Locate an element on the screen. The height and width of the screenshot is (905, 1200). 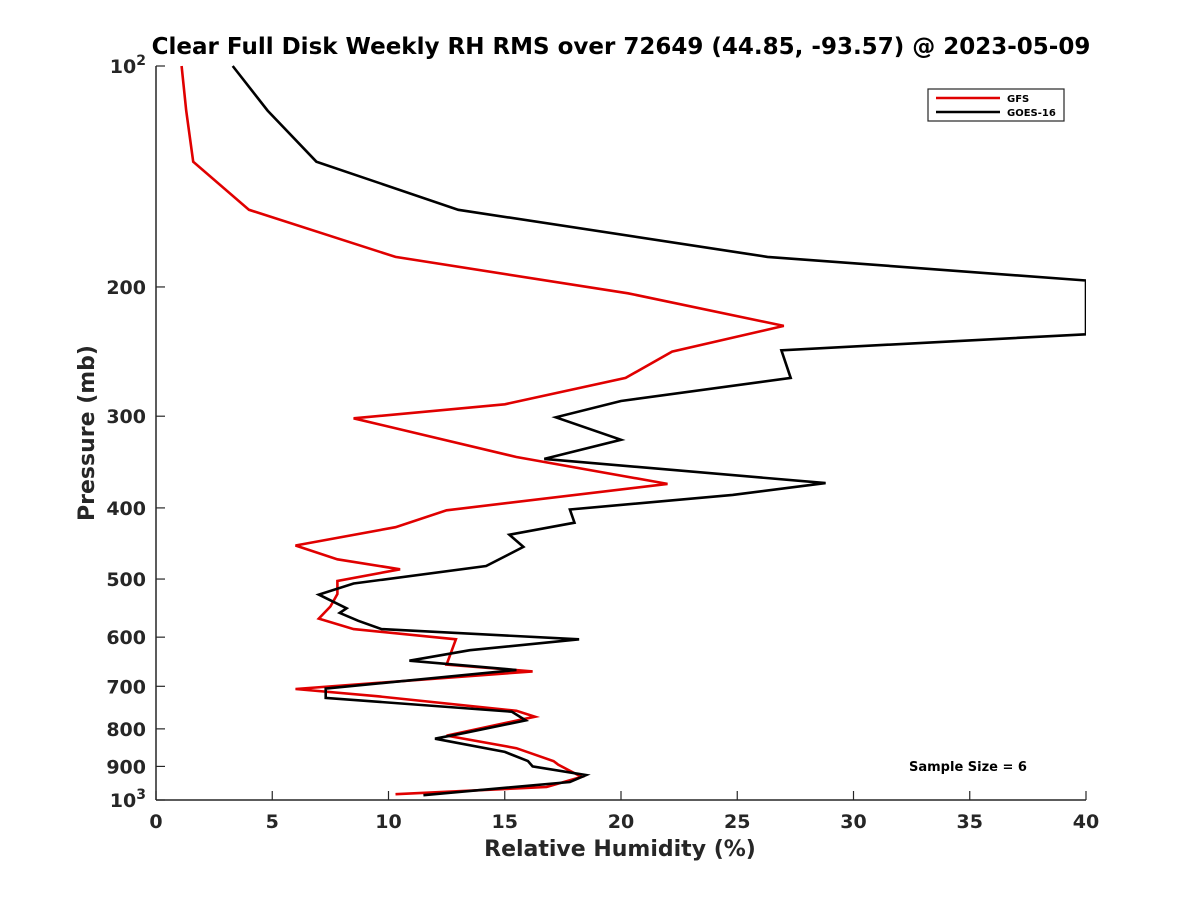
y-tick-label-1: 200 is located at coordinates (126, 288).